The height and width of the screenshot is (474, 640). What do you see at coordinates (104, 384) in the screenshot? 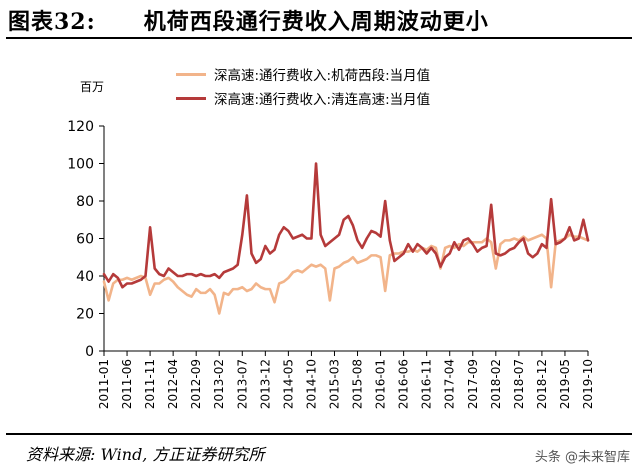
I see `x-tick-label: 2011-01` at bounding box center [104, 384].